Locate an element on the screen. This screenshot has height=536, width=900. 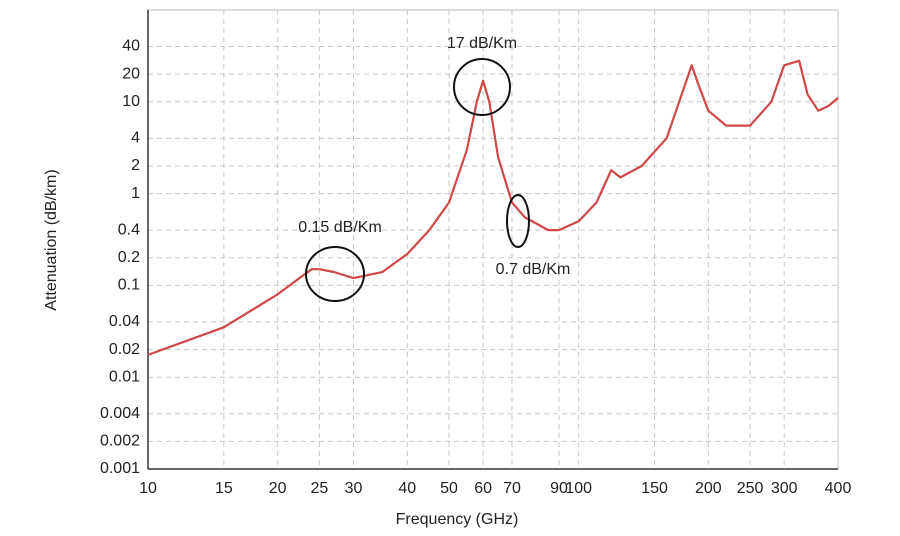
y-tick-label: 4 is located at coordinates (135, 138).